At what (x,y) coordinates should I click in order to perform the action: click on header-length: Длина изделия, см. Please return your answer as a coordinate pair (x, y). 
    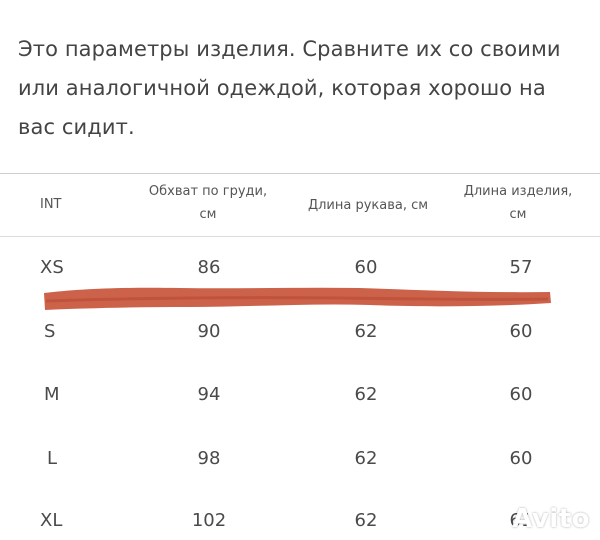
    Looking at the image, I should click on (518, 203).